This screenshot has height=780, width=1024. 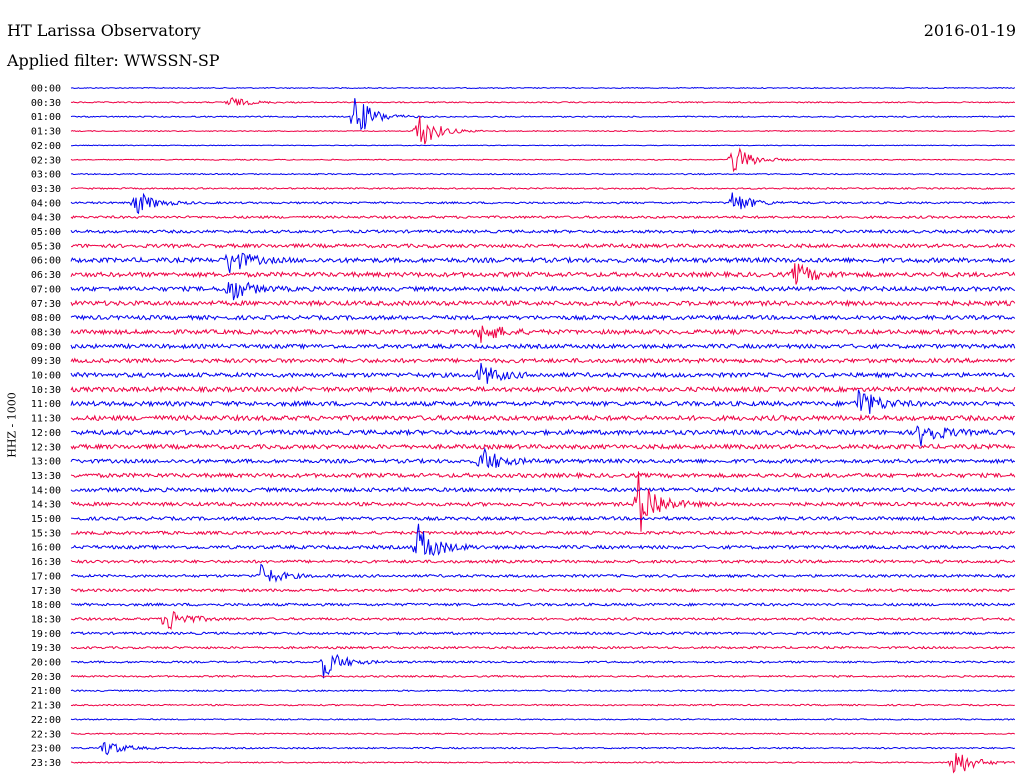 What do you see at coordinates (46, 634) in the screenshot?
I see `row-time-label: 19:00` at bounding box center [46, 634].